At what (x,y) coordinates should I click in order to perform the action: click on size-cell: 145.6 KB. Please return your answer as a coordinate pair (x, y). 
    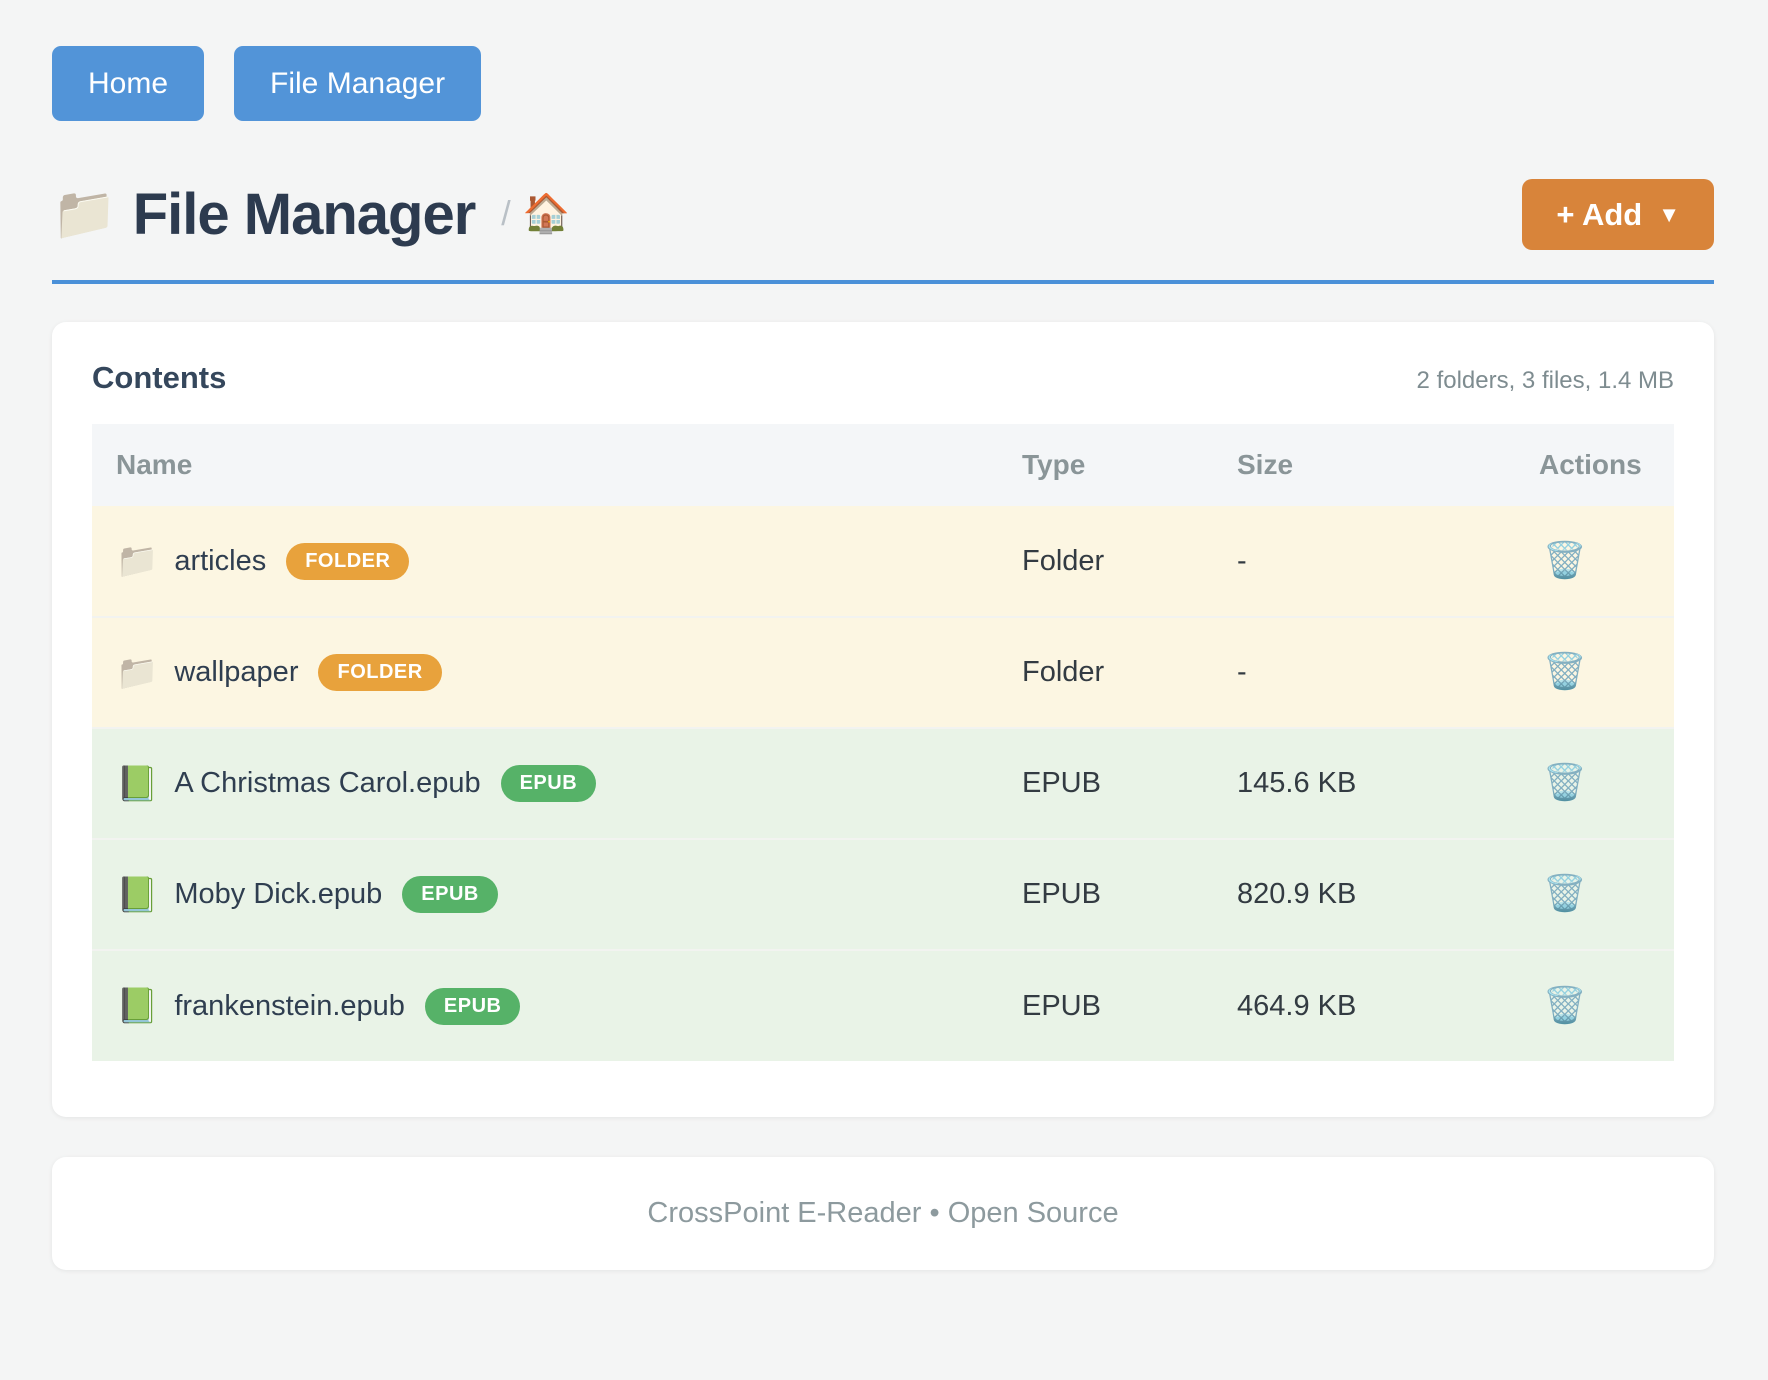
    Looking at the image, I should click on (1364, 784).